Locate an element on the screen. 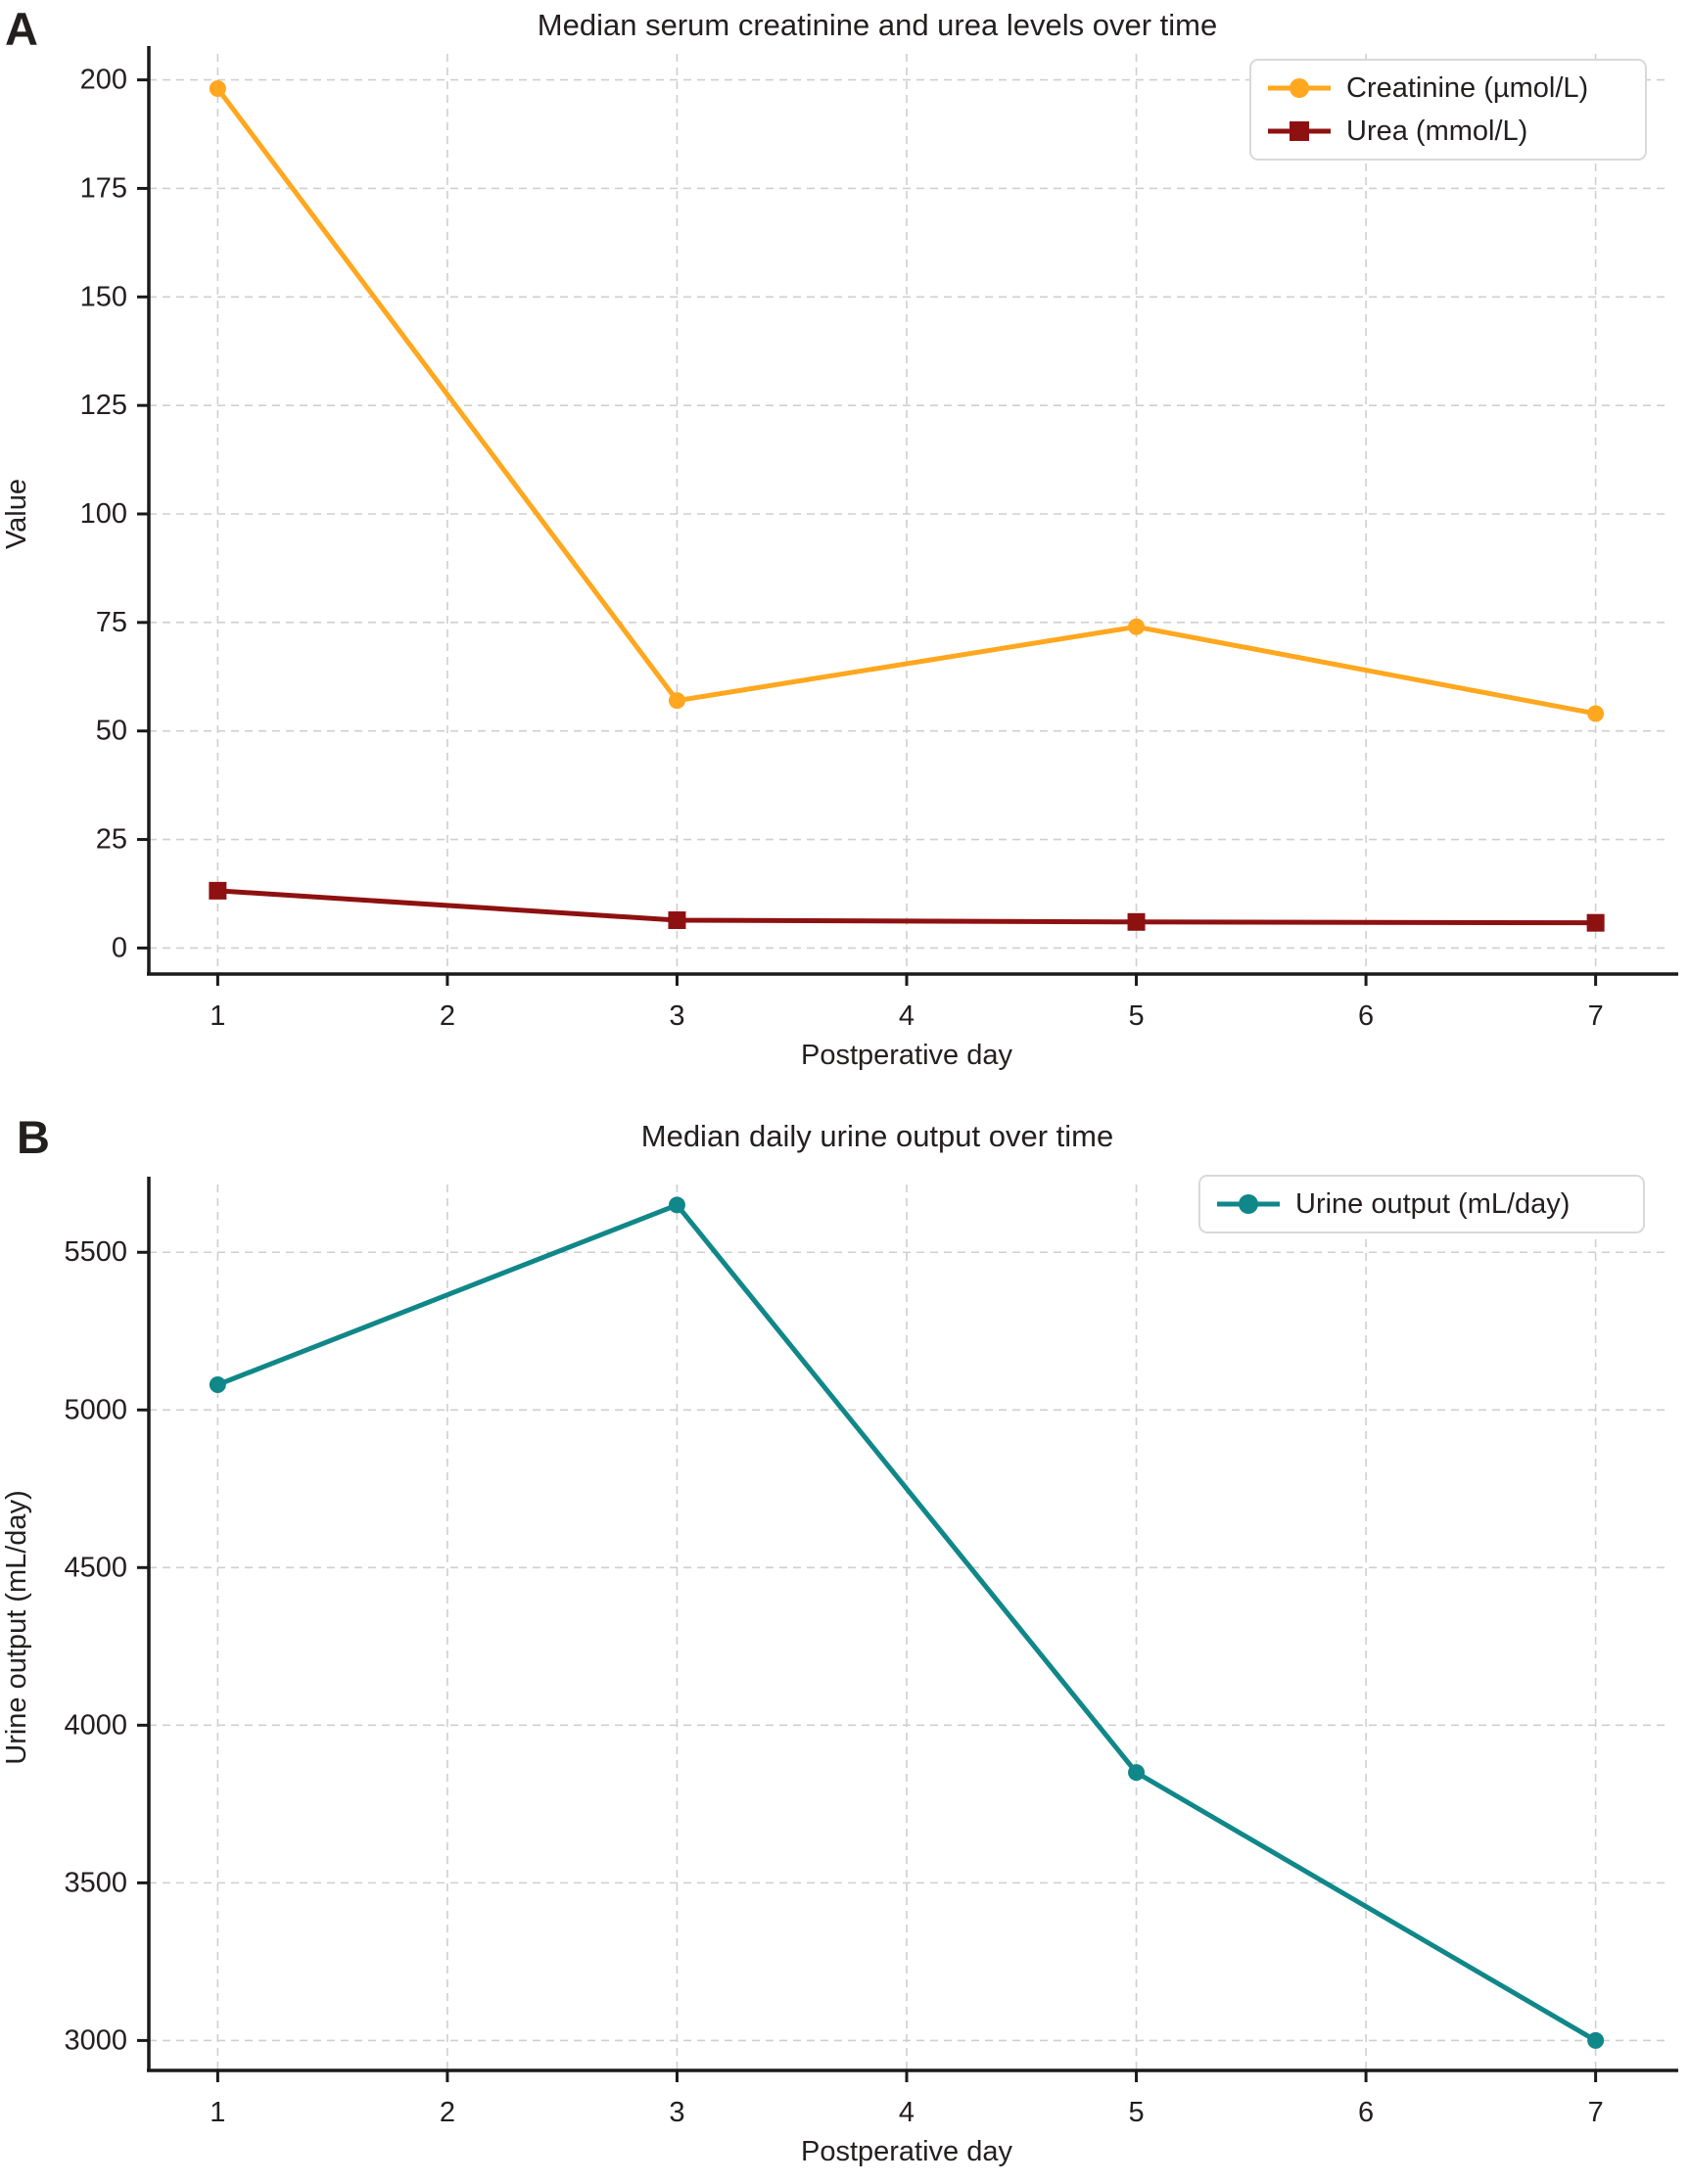 The image size is (1689, 2184). legend-item-label: Urea (mmol/L) is located at coordinates (1436, 131).